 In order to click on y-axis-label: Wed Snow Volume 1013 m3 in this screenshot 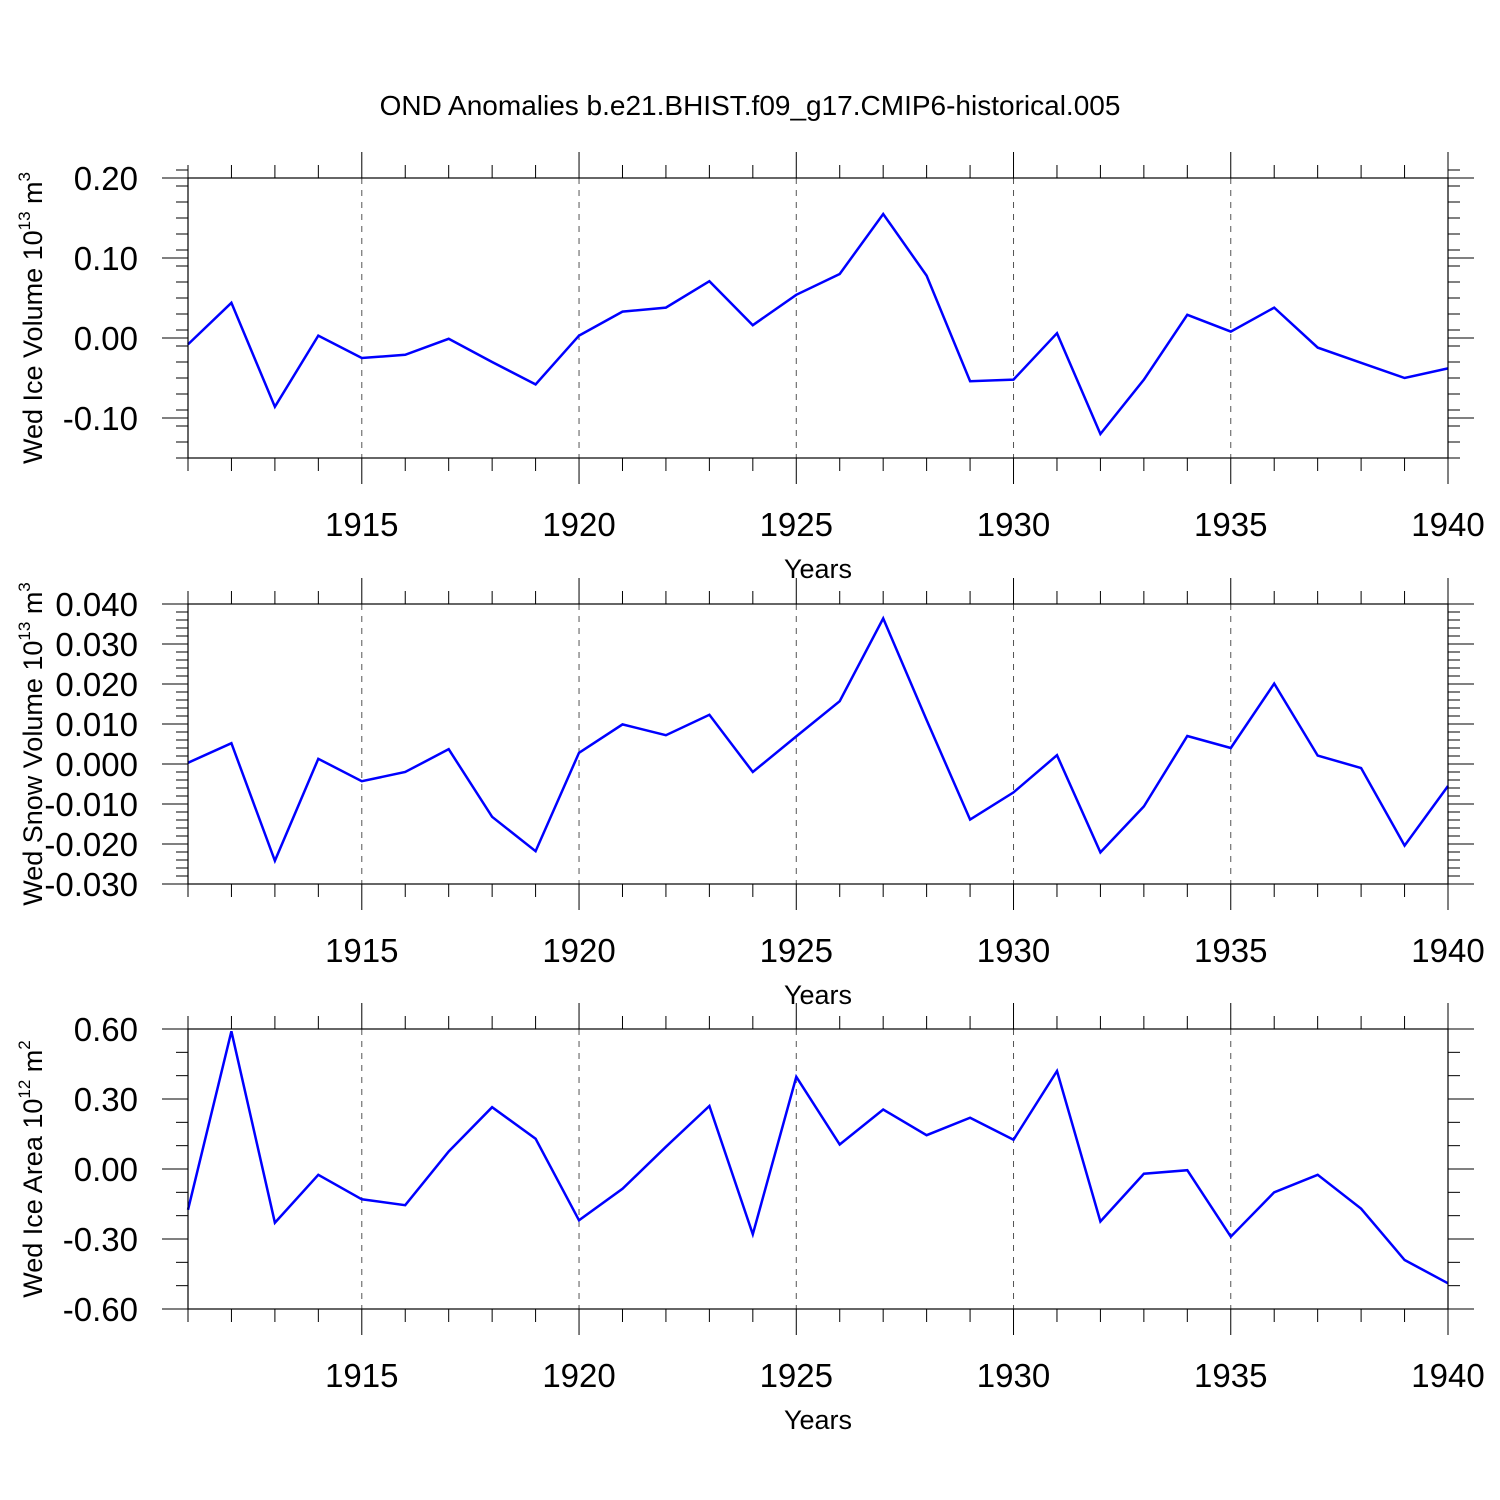, I will do `click(31, 744)`.